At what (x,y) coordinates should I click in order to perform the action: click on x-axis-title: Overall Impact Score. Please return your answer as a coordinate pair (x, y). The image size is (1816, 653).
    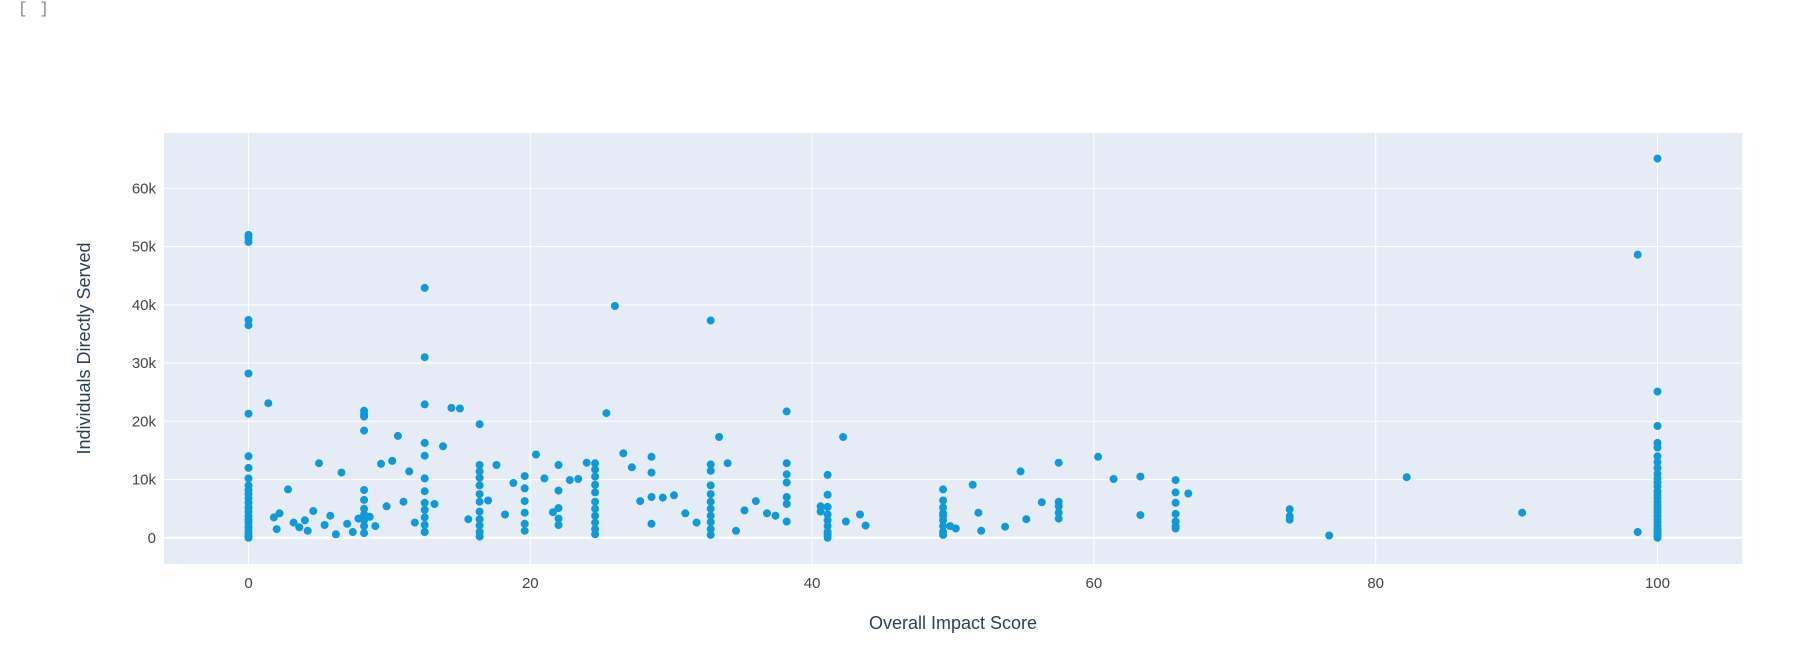
    Looking at the image, I should click on (953, 623).